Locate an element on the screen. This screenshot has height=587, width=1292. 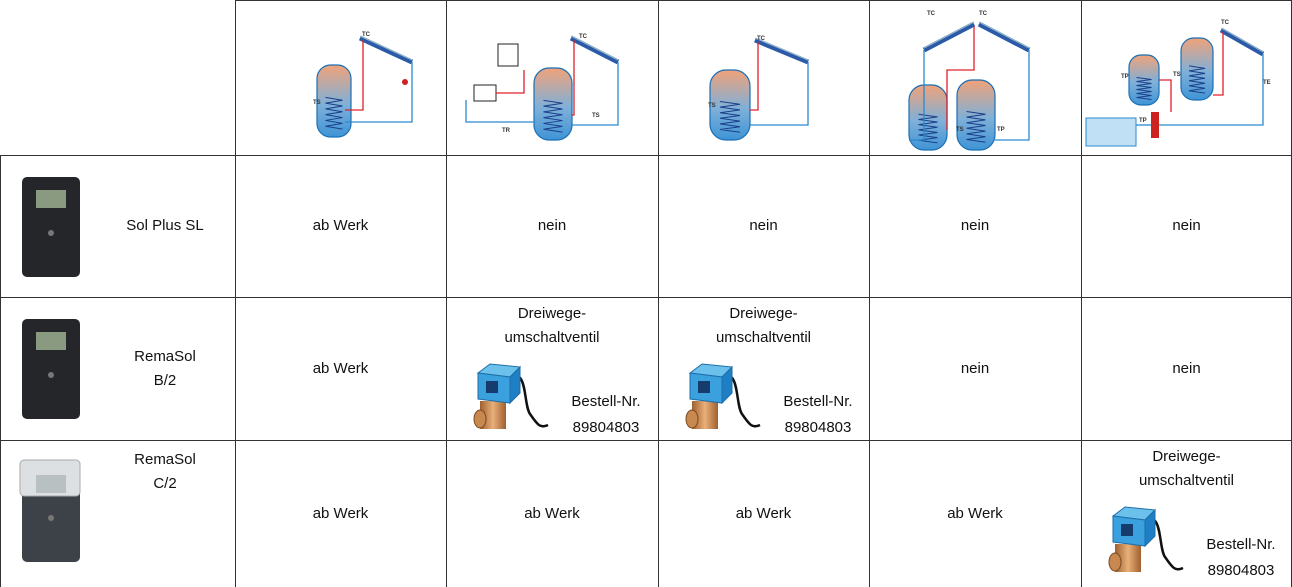
product-name: RemaSol C/2 is located at coordinates (165, 471).